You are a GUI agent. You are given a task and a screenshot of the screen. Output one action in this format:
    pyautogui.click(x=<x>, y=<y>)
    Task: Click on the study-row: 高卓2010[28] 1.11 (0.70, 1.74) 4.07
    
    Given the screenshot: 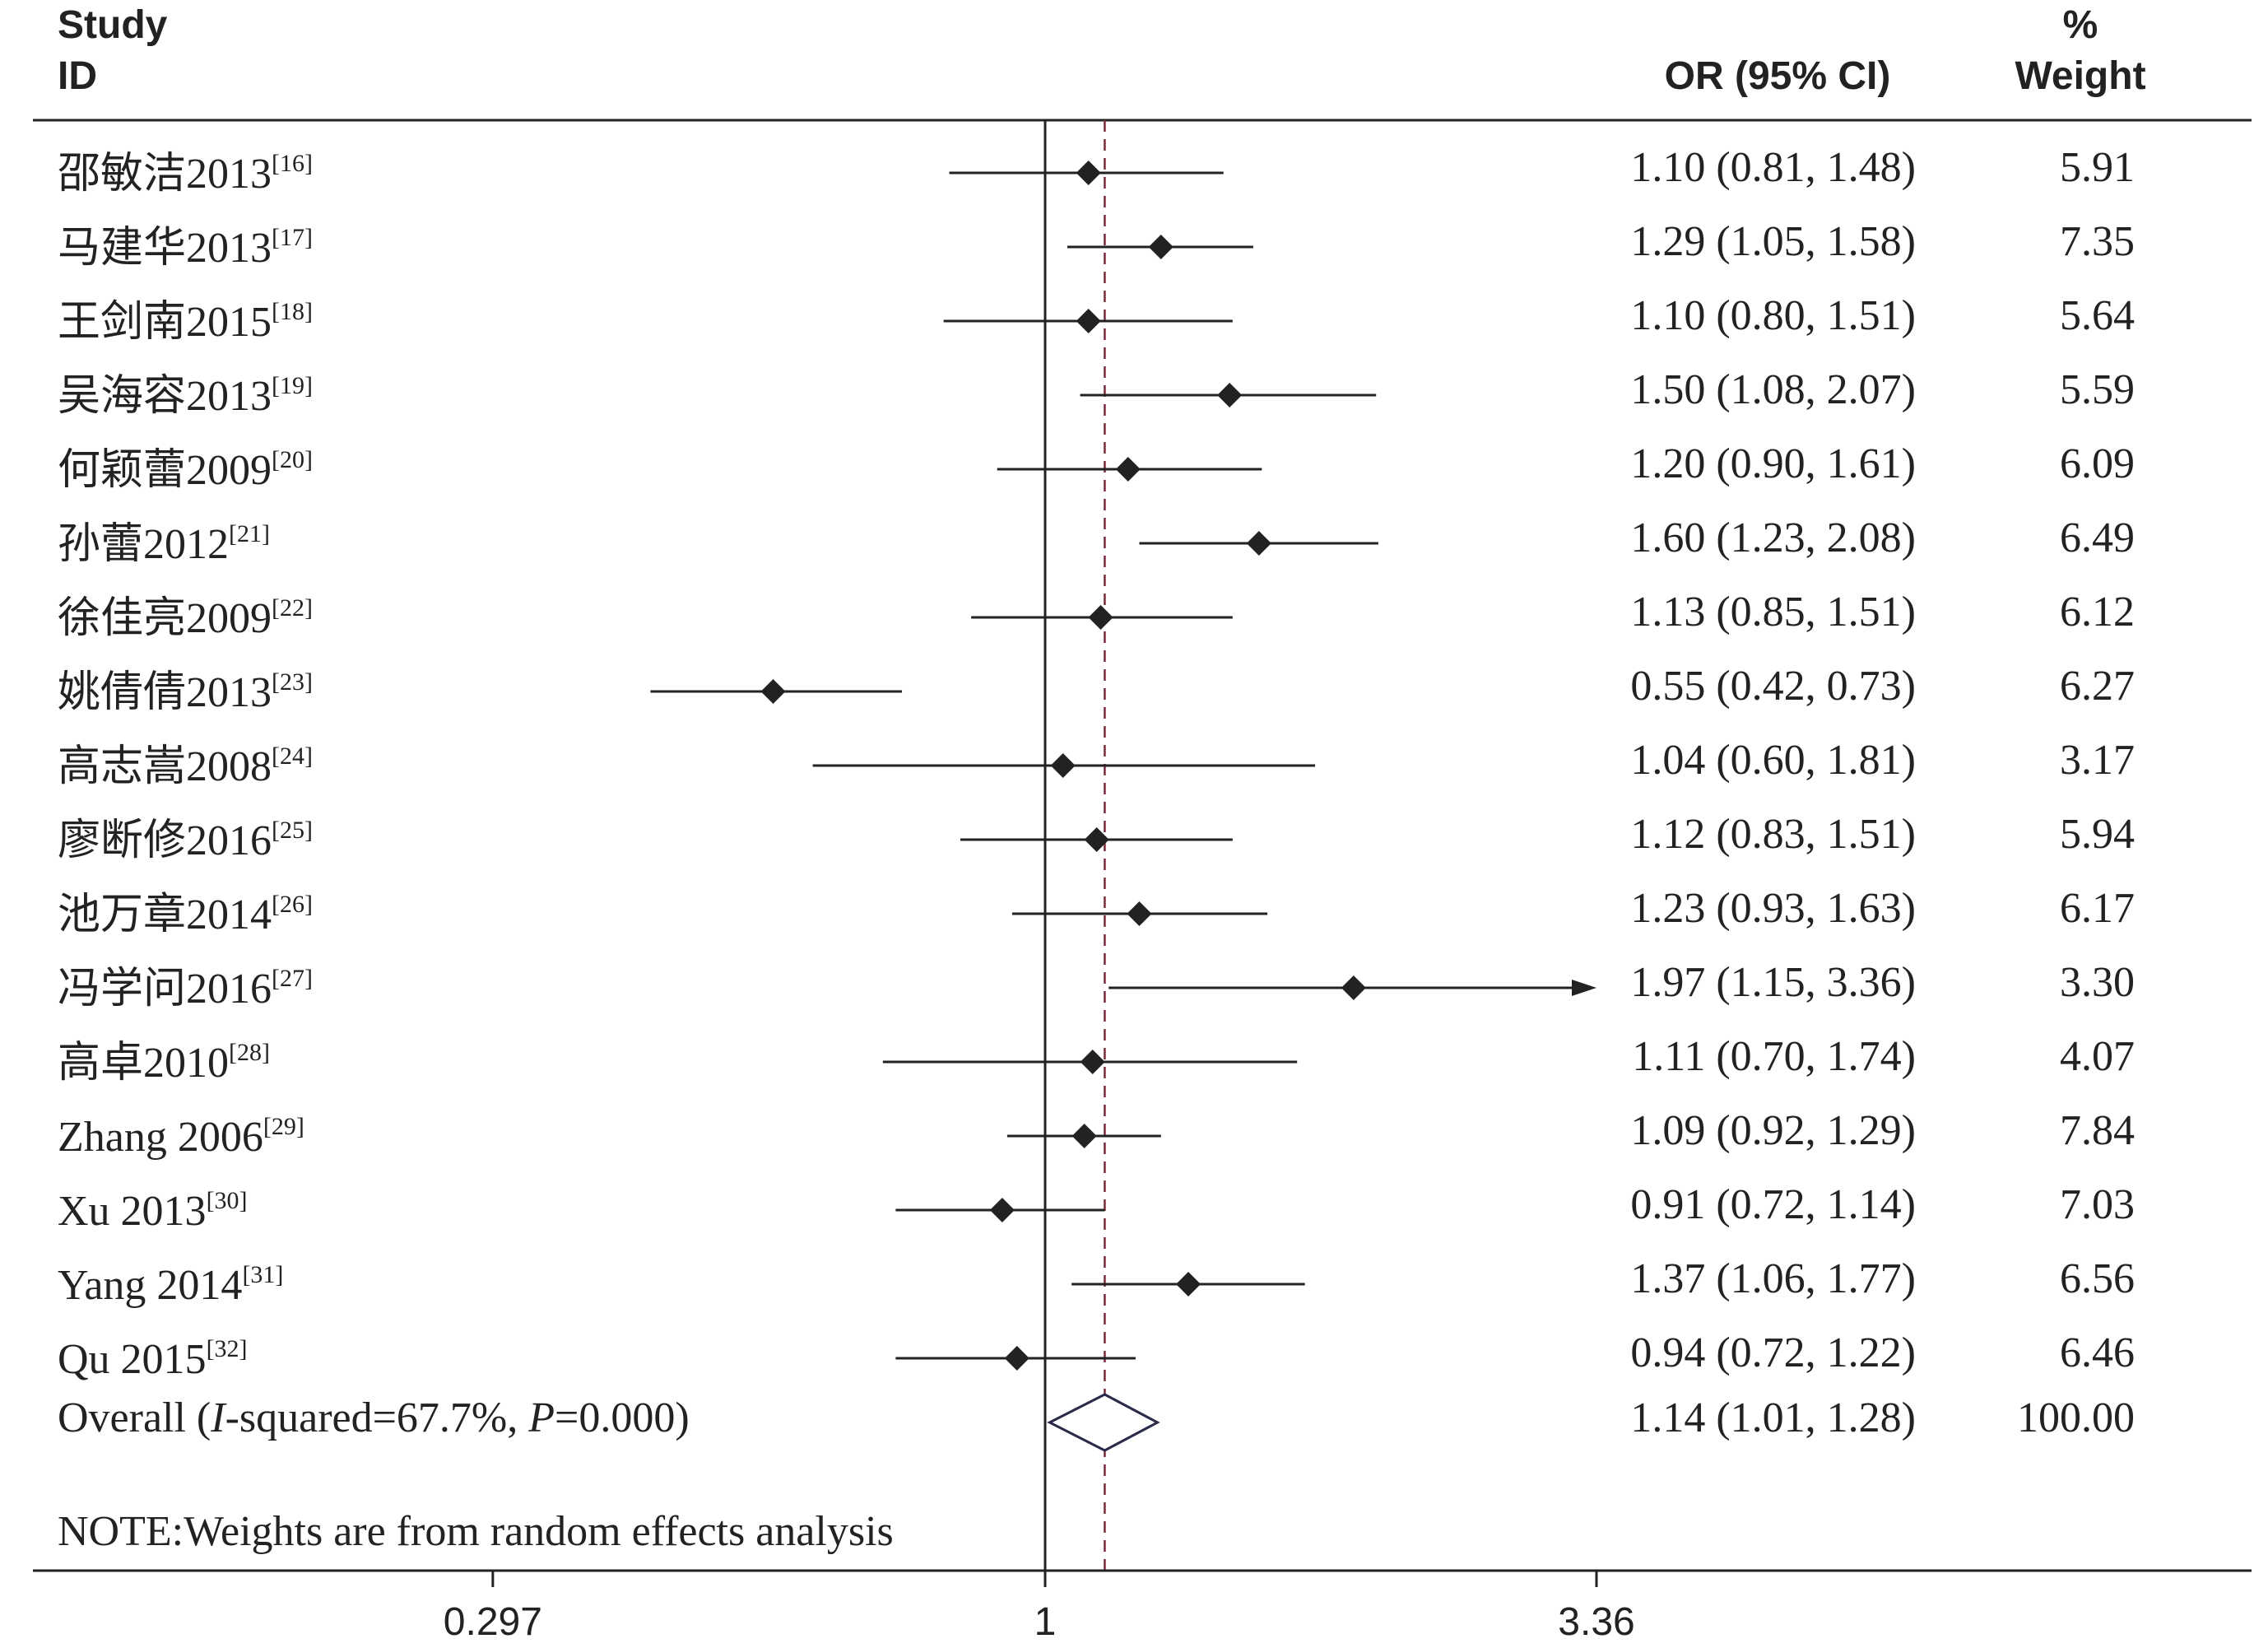 What is the action you would take?
    pyautogui.click(x=1096, y=1060)
    